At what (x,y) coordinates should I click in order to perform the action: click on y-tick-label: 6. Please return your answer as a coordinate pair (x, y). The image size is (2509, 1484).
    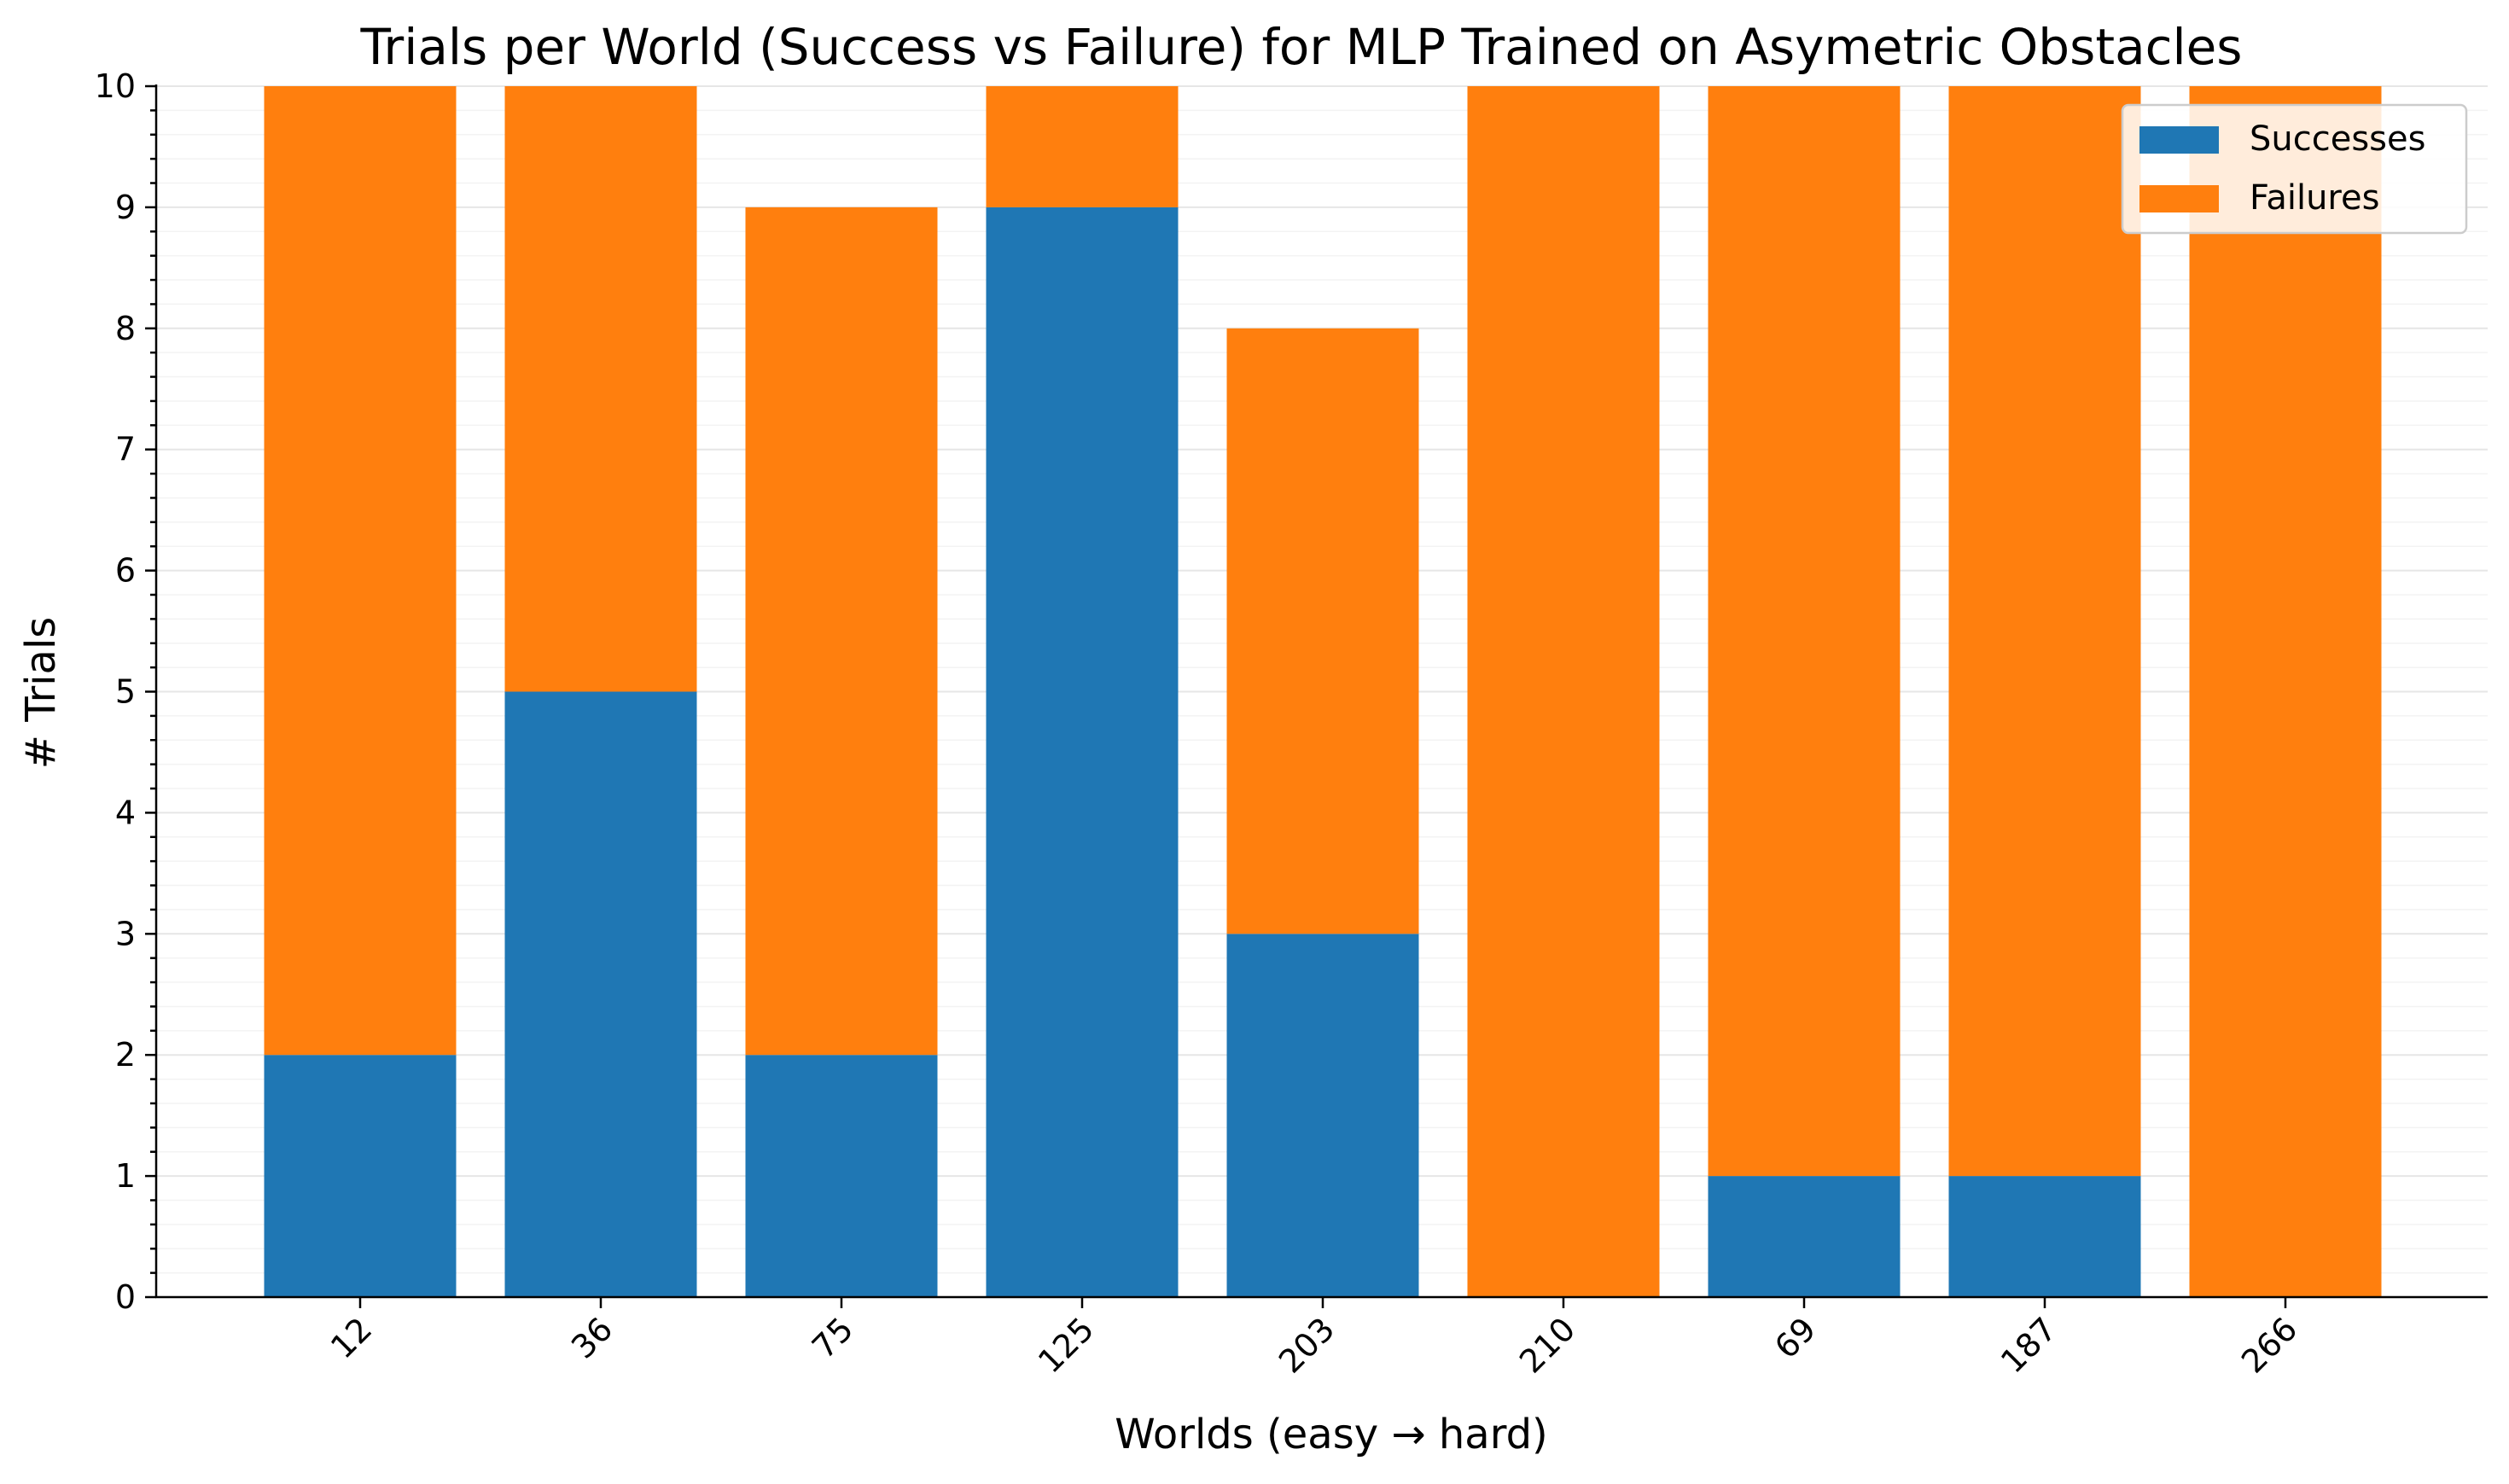
    Looking at the image, I should click on (126, 571).